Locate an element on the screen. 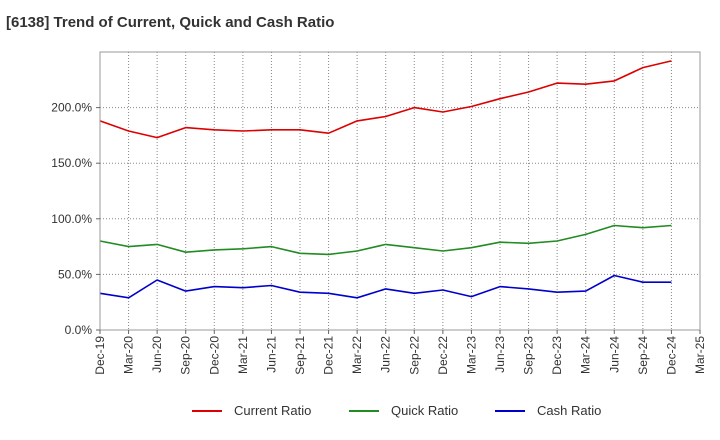 The width and height of the screenshot is (720, 440). legend-item-cash-ratio: Cash Ratio is located at coordinates (548, 410).